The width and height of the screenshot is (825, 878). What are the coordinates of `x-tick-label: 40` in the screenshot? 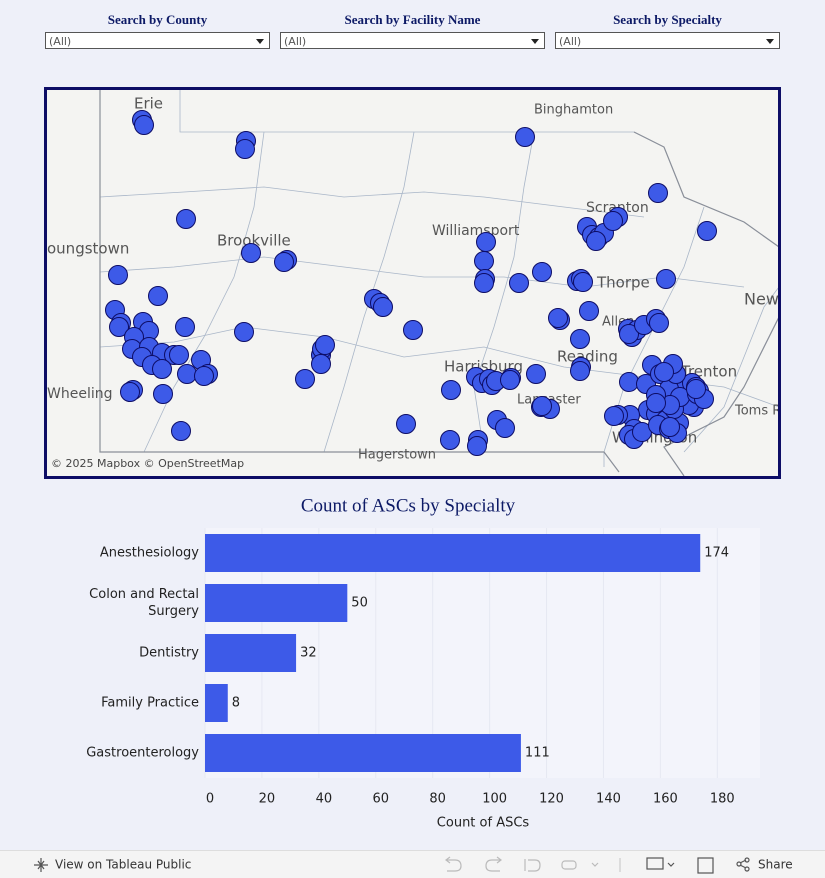 It's located at (324, 799).